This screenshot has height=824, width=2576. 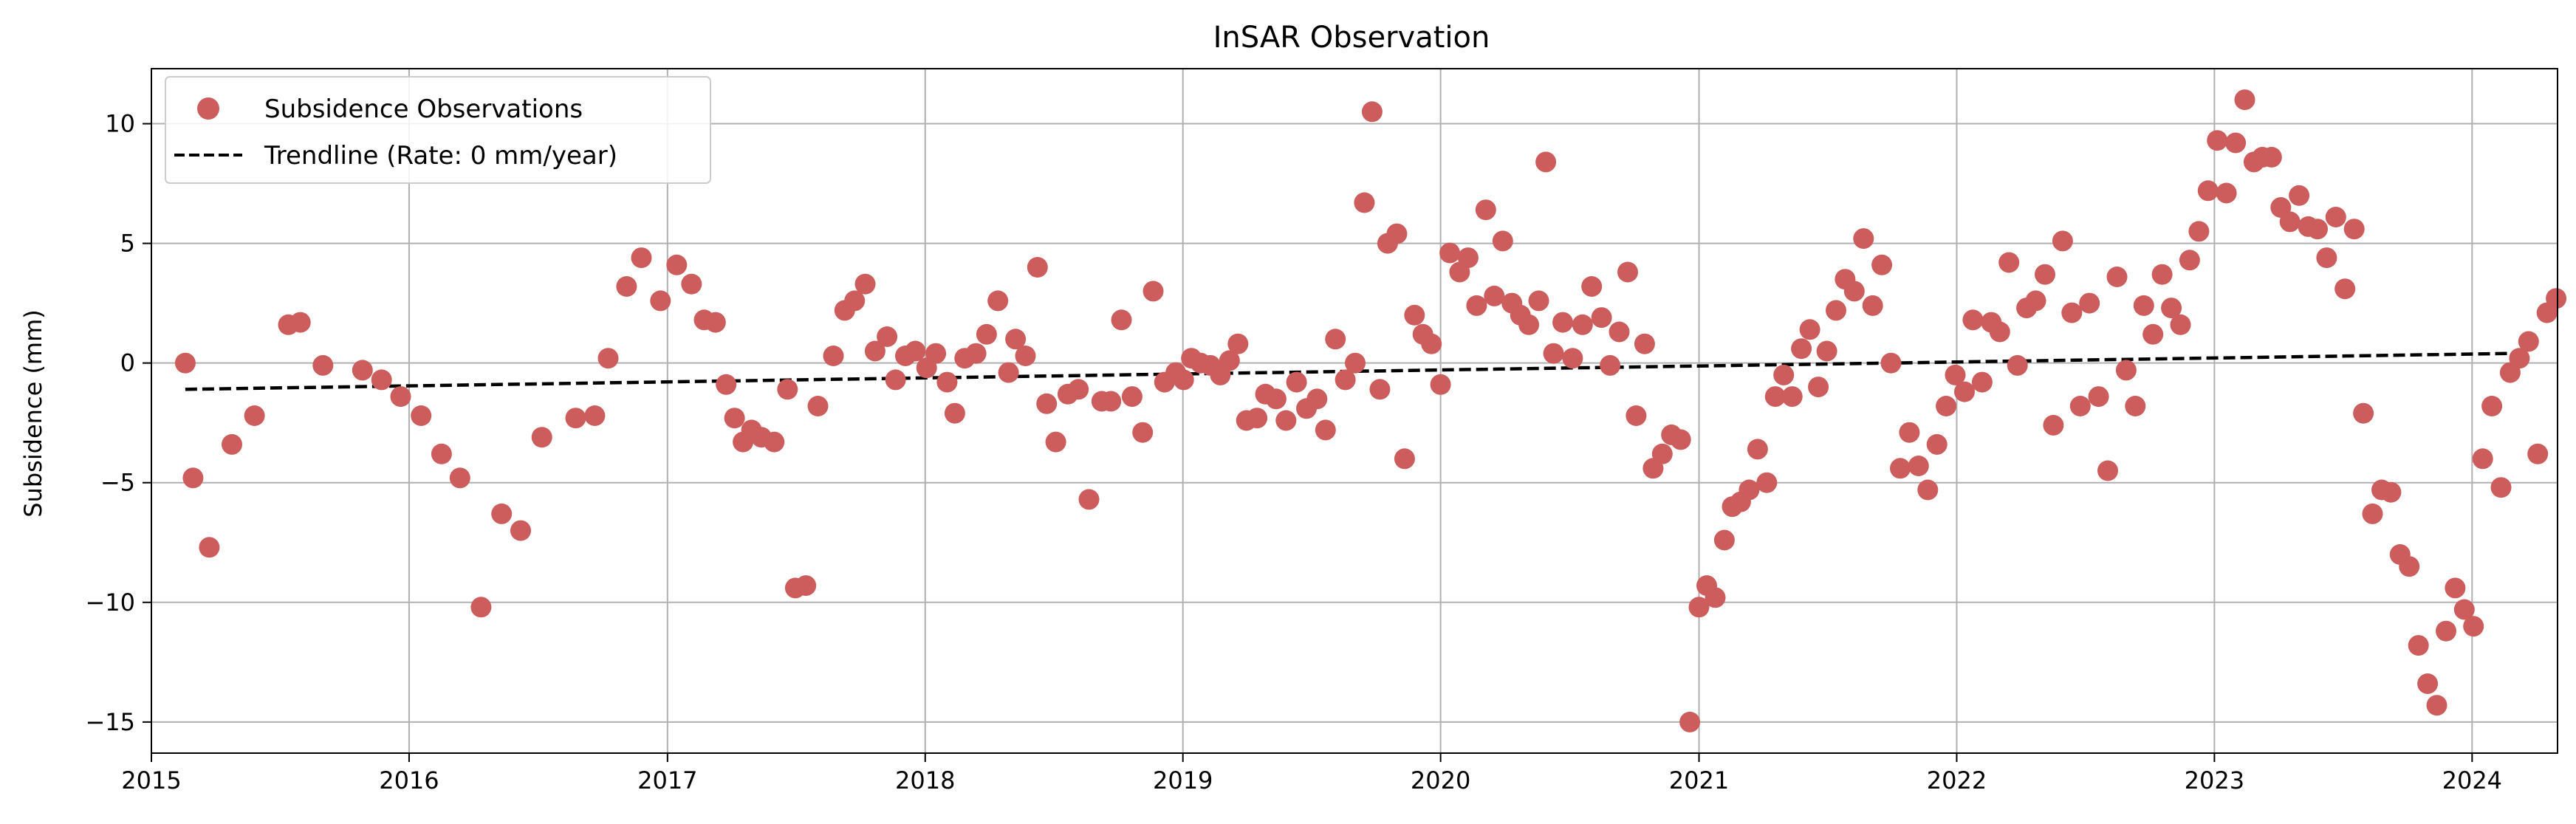 I want to click on x-axis-ticks: 2015 2016 2017 2018 2019 2020 2021 2022 2023 2024, so click(x=1311, y=773).